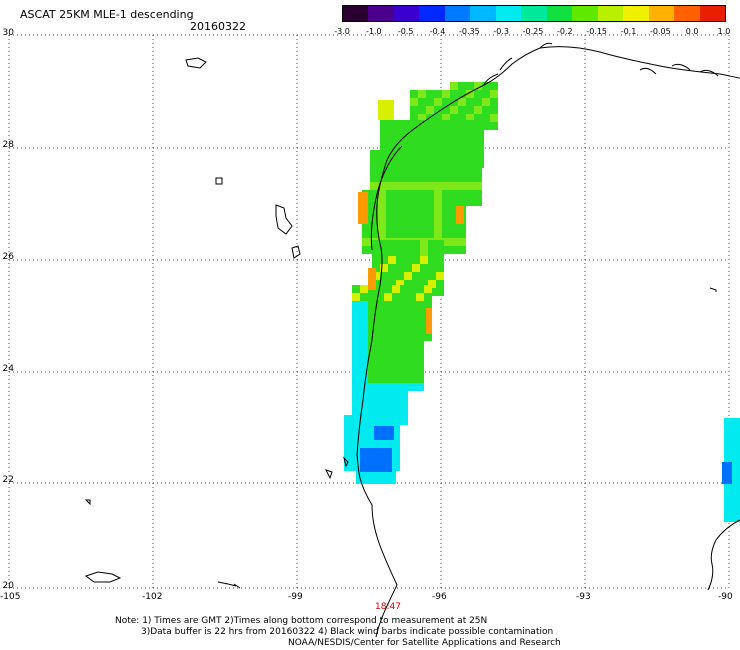 This screenshot has height=650, width=740. What do you see at coordinates (152, 597) in the screenshot?
I see `lon-label-102: -102` at bounding box center [152, 597].